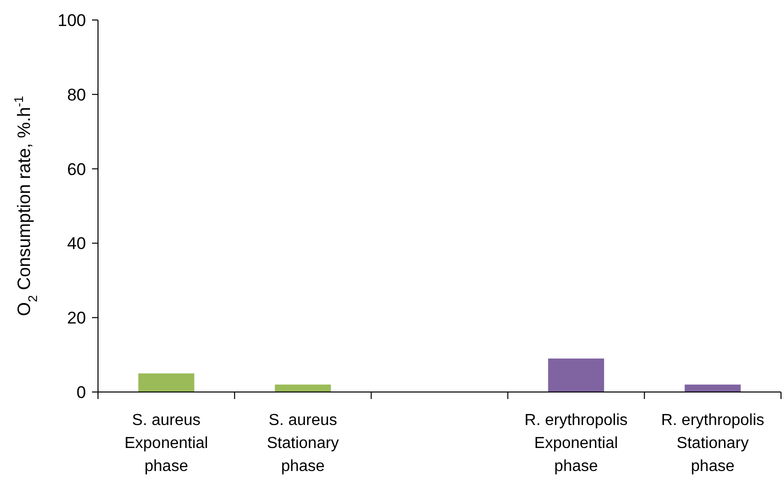  I want to click on y-tick-label: 20, so click(76, 318).